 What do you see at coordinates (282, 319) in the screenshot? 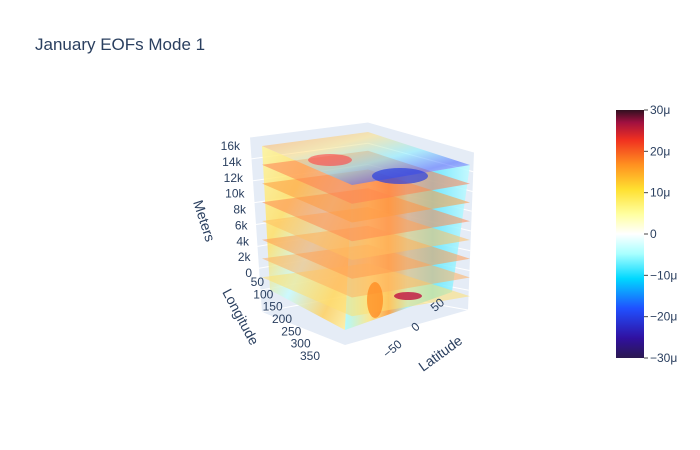
I see `y-tick-label: 200` at bounding box center [282, 319].